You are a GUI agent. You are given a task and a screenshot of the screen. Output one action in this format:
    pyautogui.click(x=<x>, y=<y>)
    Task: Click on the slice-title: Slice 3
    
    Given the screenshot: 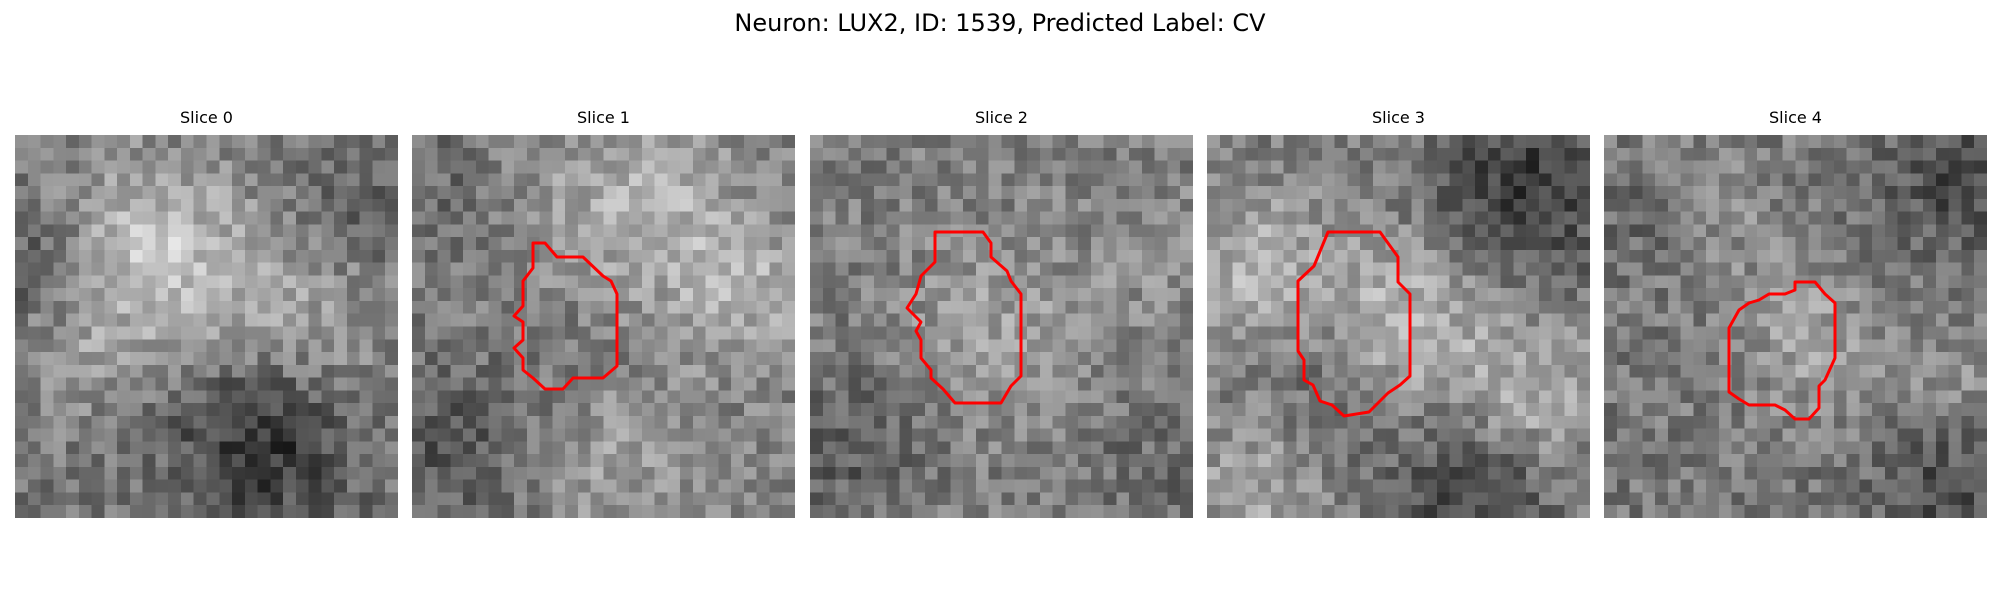 What is the action you would take?
    pyautogui.click(x=1398, y=117)
    